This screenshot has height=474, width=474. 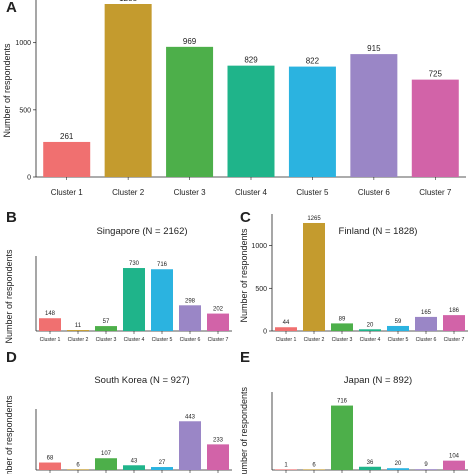 I want to click on panel-e-value-label-7: 104, so click(x=454, y=457).